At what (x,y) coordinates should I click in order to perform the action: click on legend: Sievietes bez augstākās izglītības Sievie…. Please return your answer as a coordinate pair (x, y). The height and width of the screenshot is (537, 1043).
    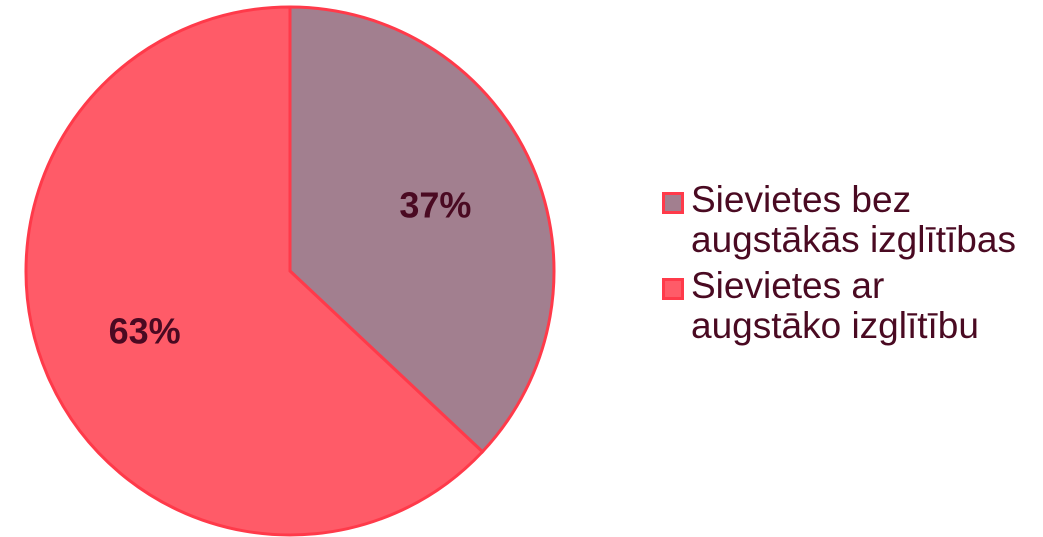
    Looking at the image, I should click on (852, 266).